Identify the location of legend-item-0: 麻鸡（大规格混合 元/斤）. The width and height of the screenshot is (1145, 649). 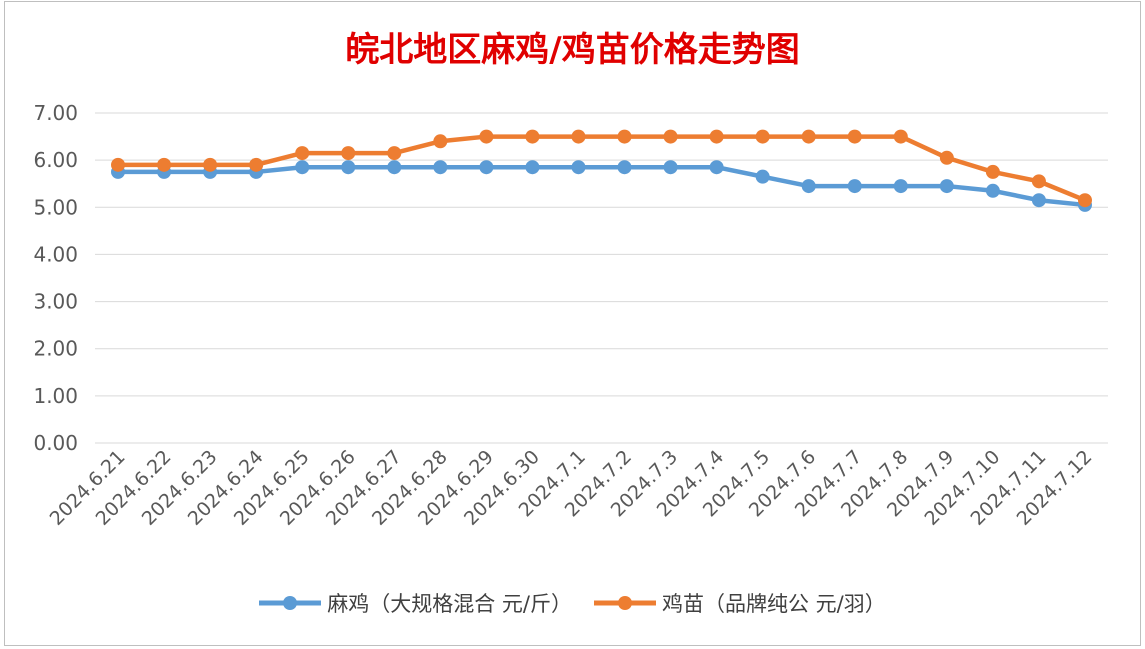
(415, 603).